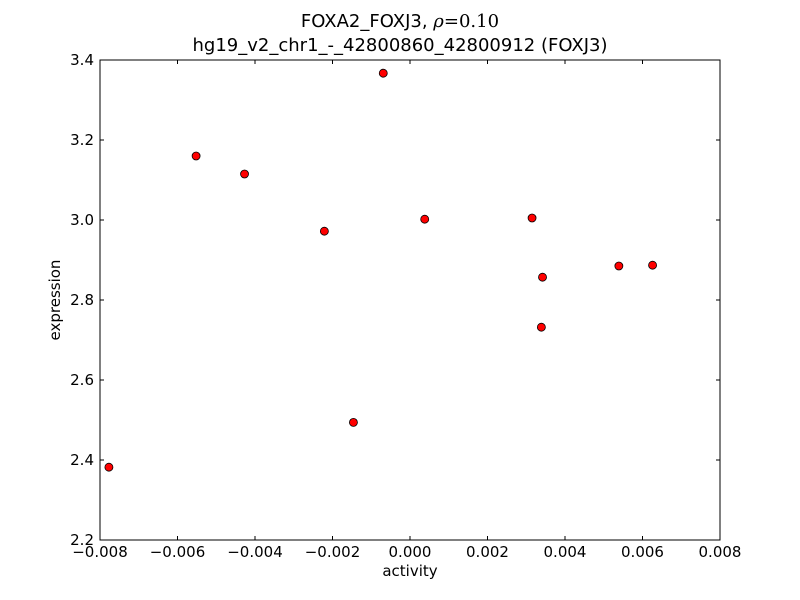 The height and width of the screenshot is (600, 800). I want to click on title-prefix: FOXA2_FOXJ3,, so click(367, 21).